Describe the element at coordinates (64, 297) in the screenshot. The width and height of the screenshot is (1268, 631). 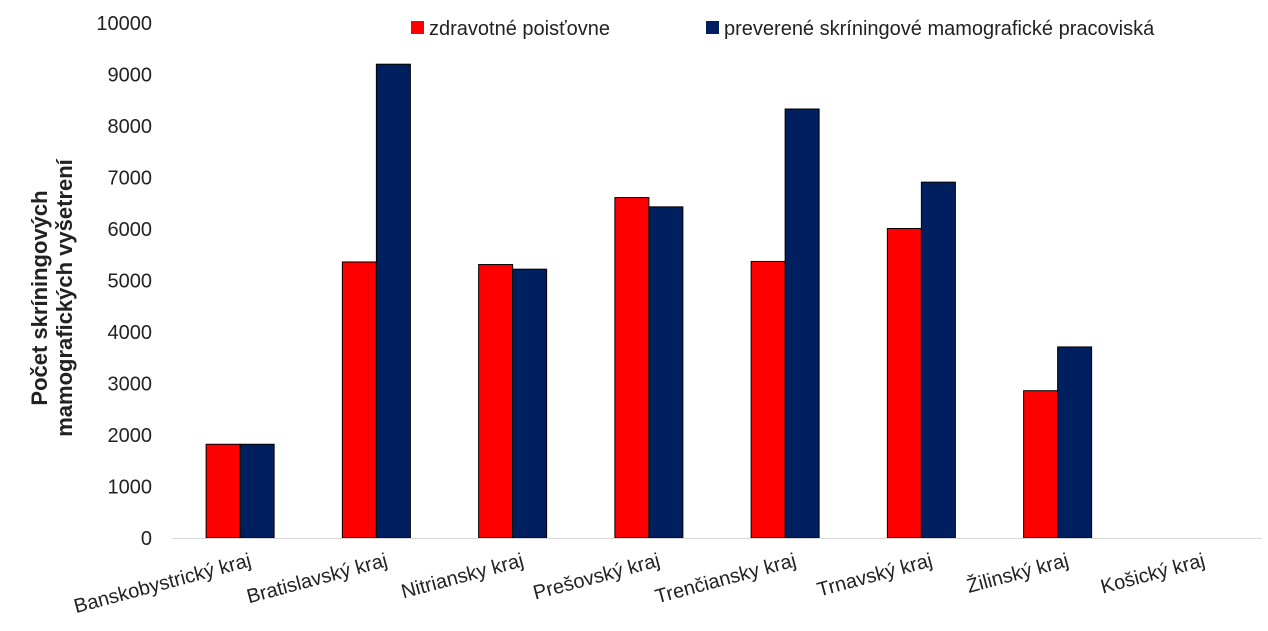
I see `y-axis-title-line-2: mamografických vyšetrení` at that location.